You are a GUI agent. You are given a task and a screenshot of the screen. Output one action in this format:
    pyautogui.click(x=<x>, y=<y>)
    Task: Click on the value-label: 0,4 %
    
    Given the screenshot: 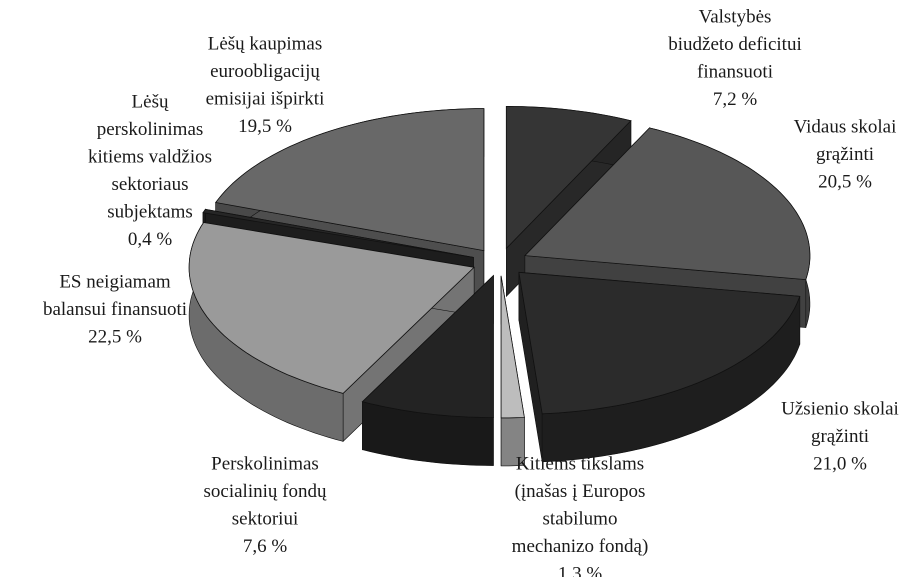 What is the action you would take?
    pyautogui.click(x=150, y=239)
    